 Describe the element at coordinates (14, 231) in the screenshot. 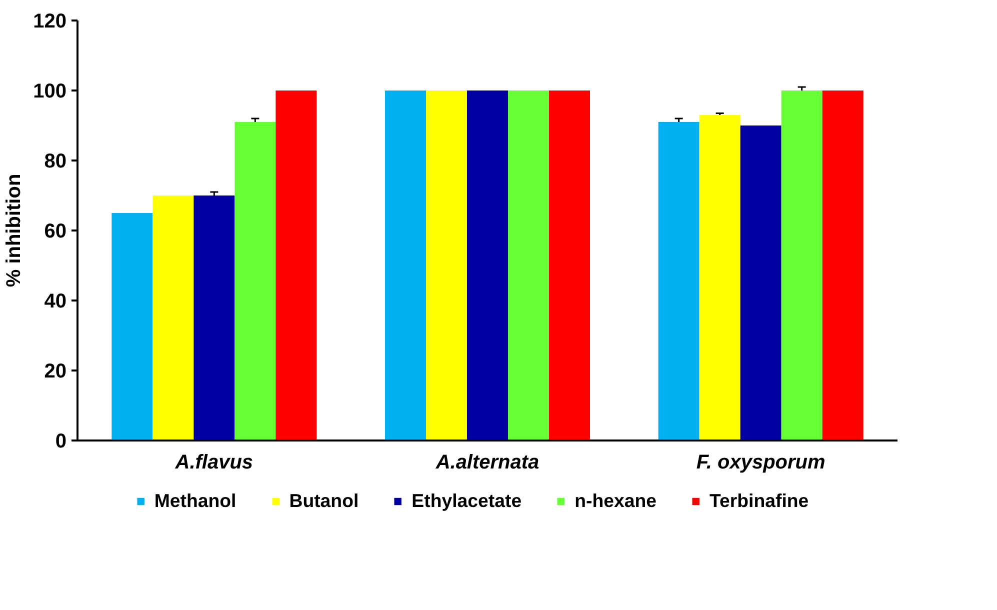

I see `y-axis-title: % inhibition` at that location.